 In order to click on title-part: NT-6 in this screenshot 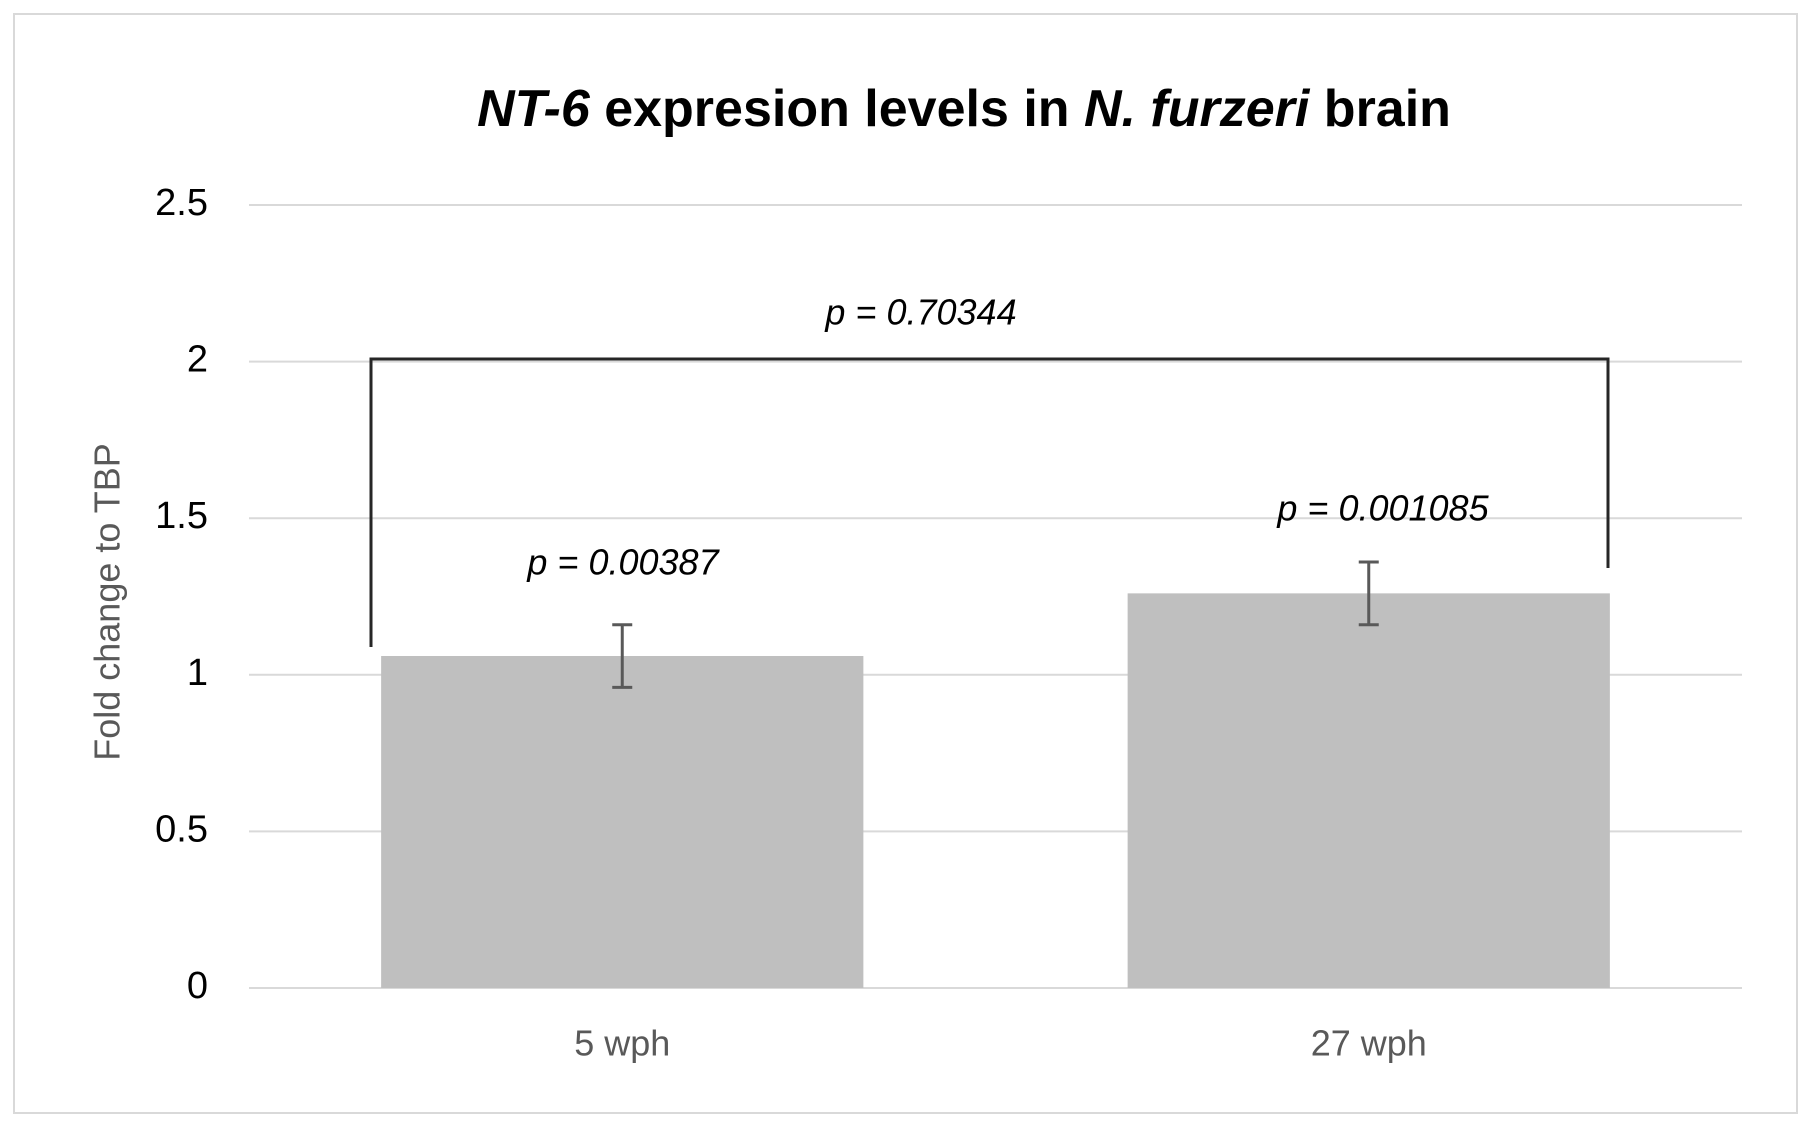, I will do `click(534, 109)`.